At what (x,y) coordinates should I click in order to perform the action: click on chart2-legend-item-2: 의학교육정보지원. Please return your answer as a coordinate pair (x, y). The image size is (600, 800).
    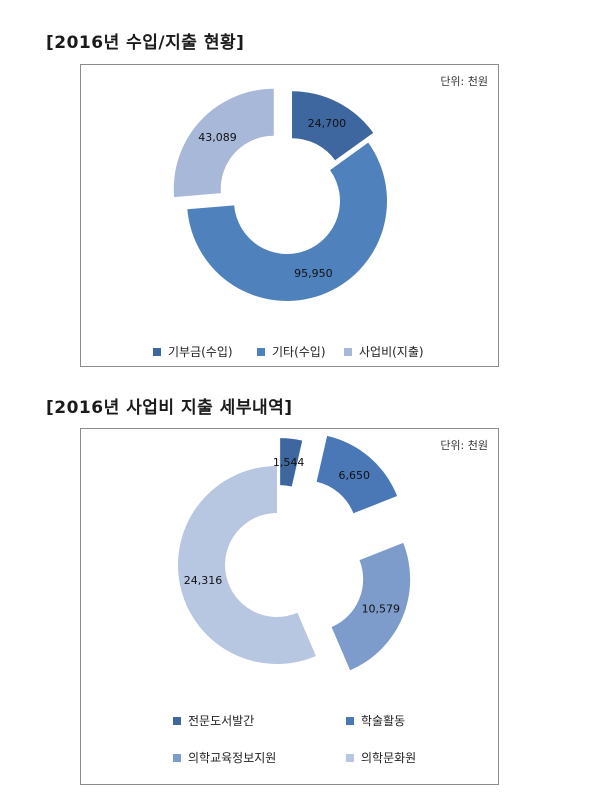
    Looking at the image, I should click on (224, 757).